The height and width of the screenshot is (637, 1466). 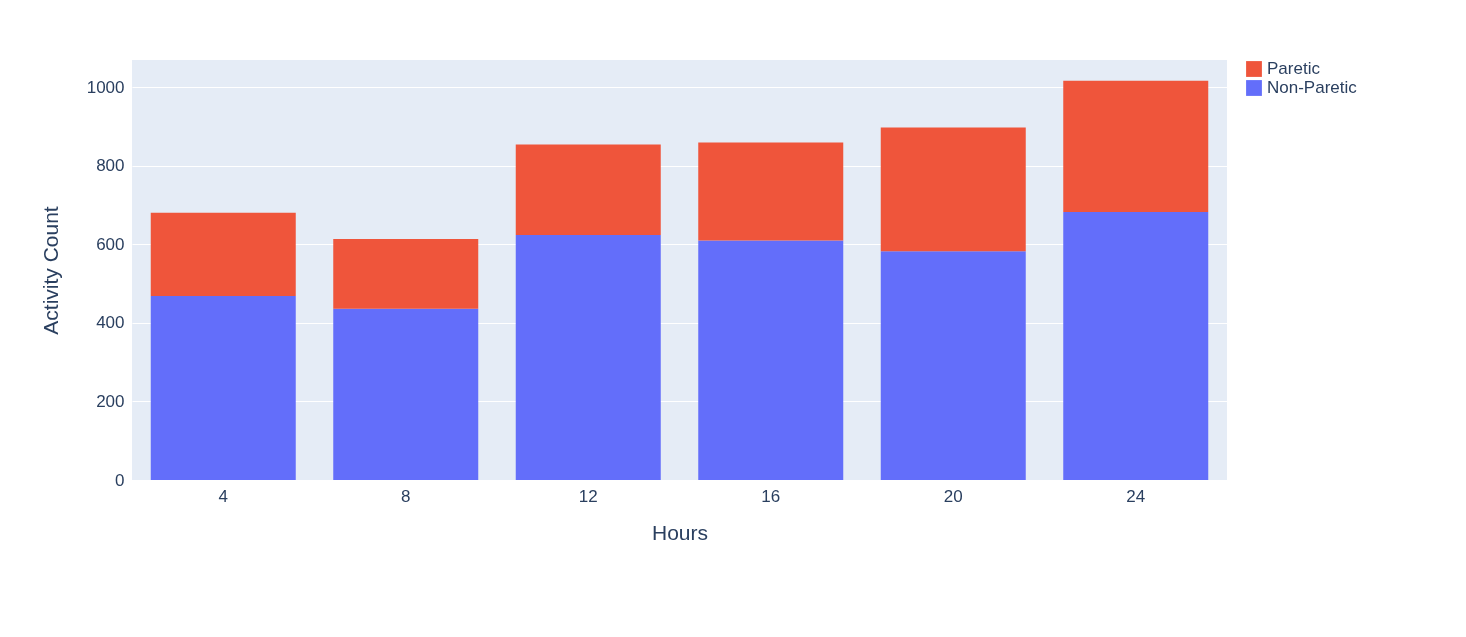 I want to click on x-tick-label: 24, so click(x=1136, y=496).